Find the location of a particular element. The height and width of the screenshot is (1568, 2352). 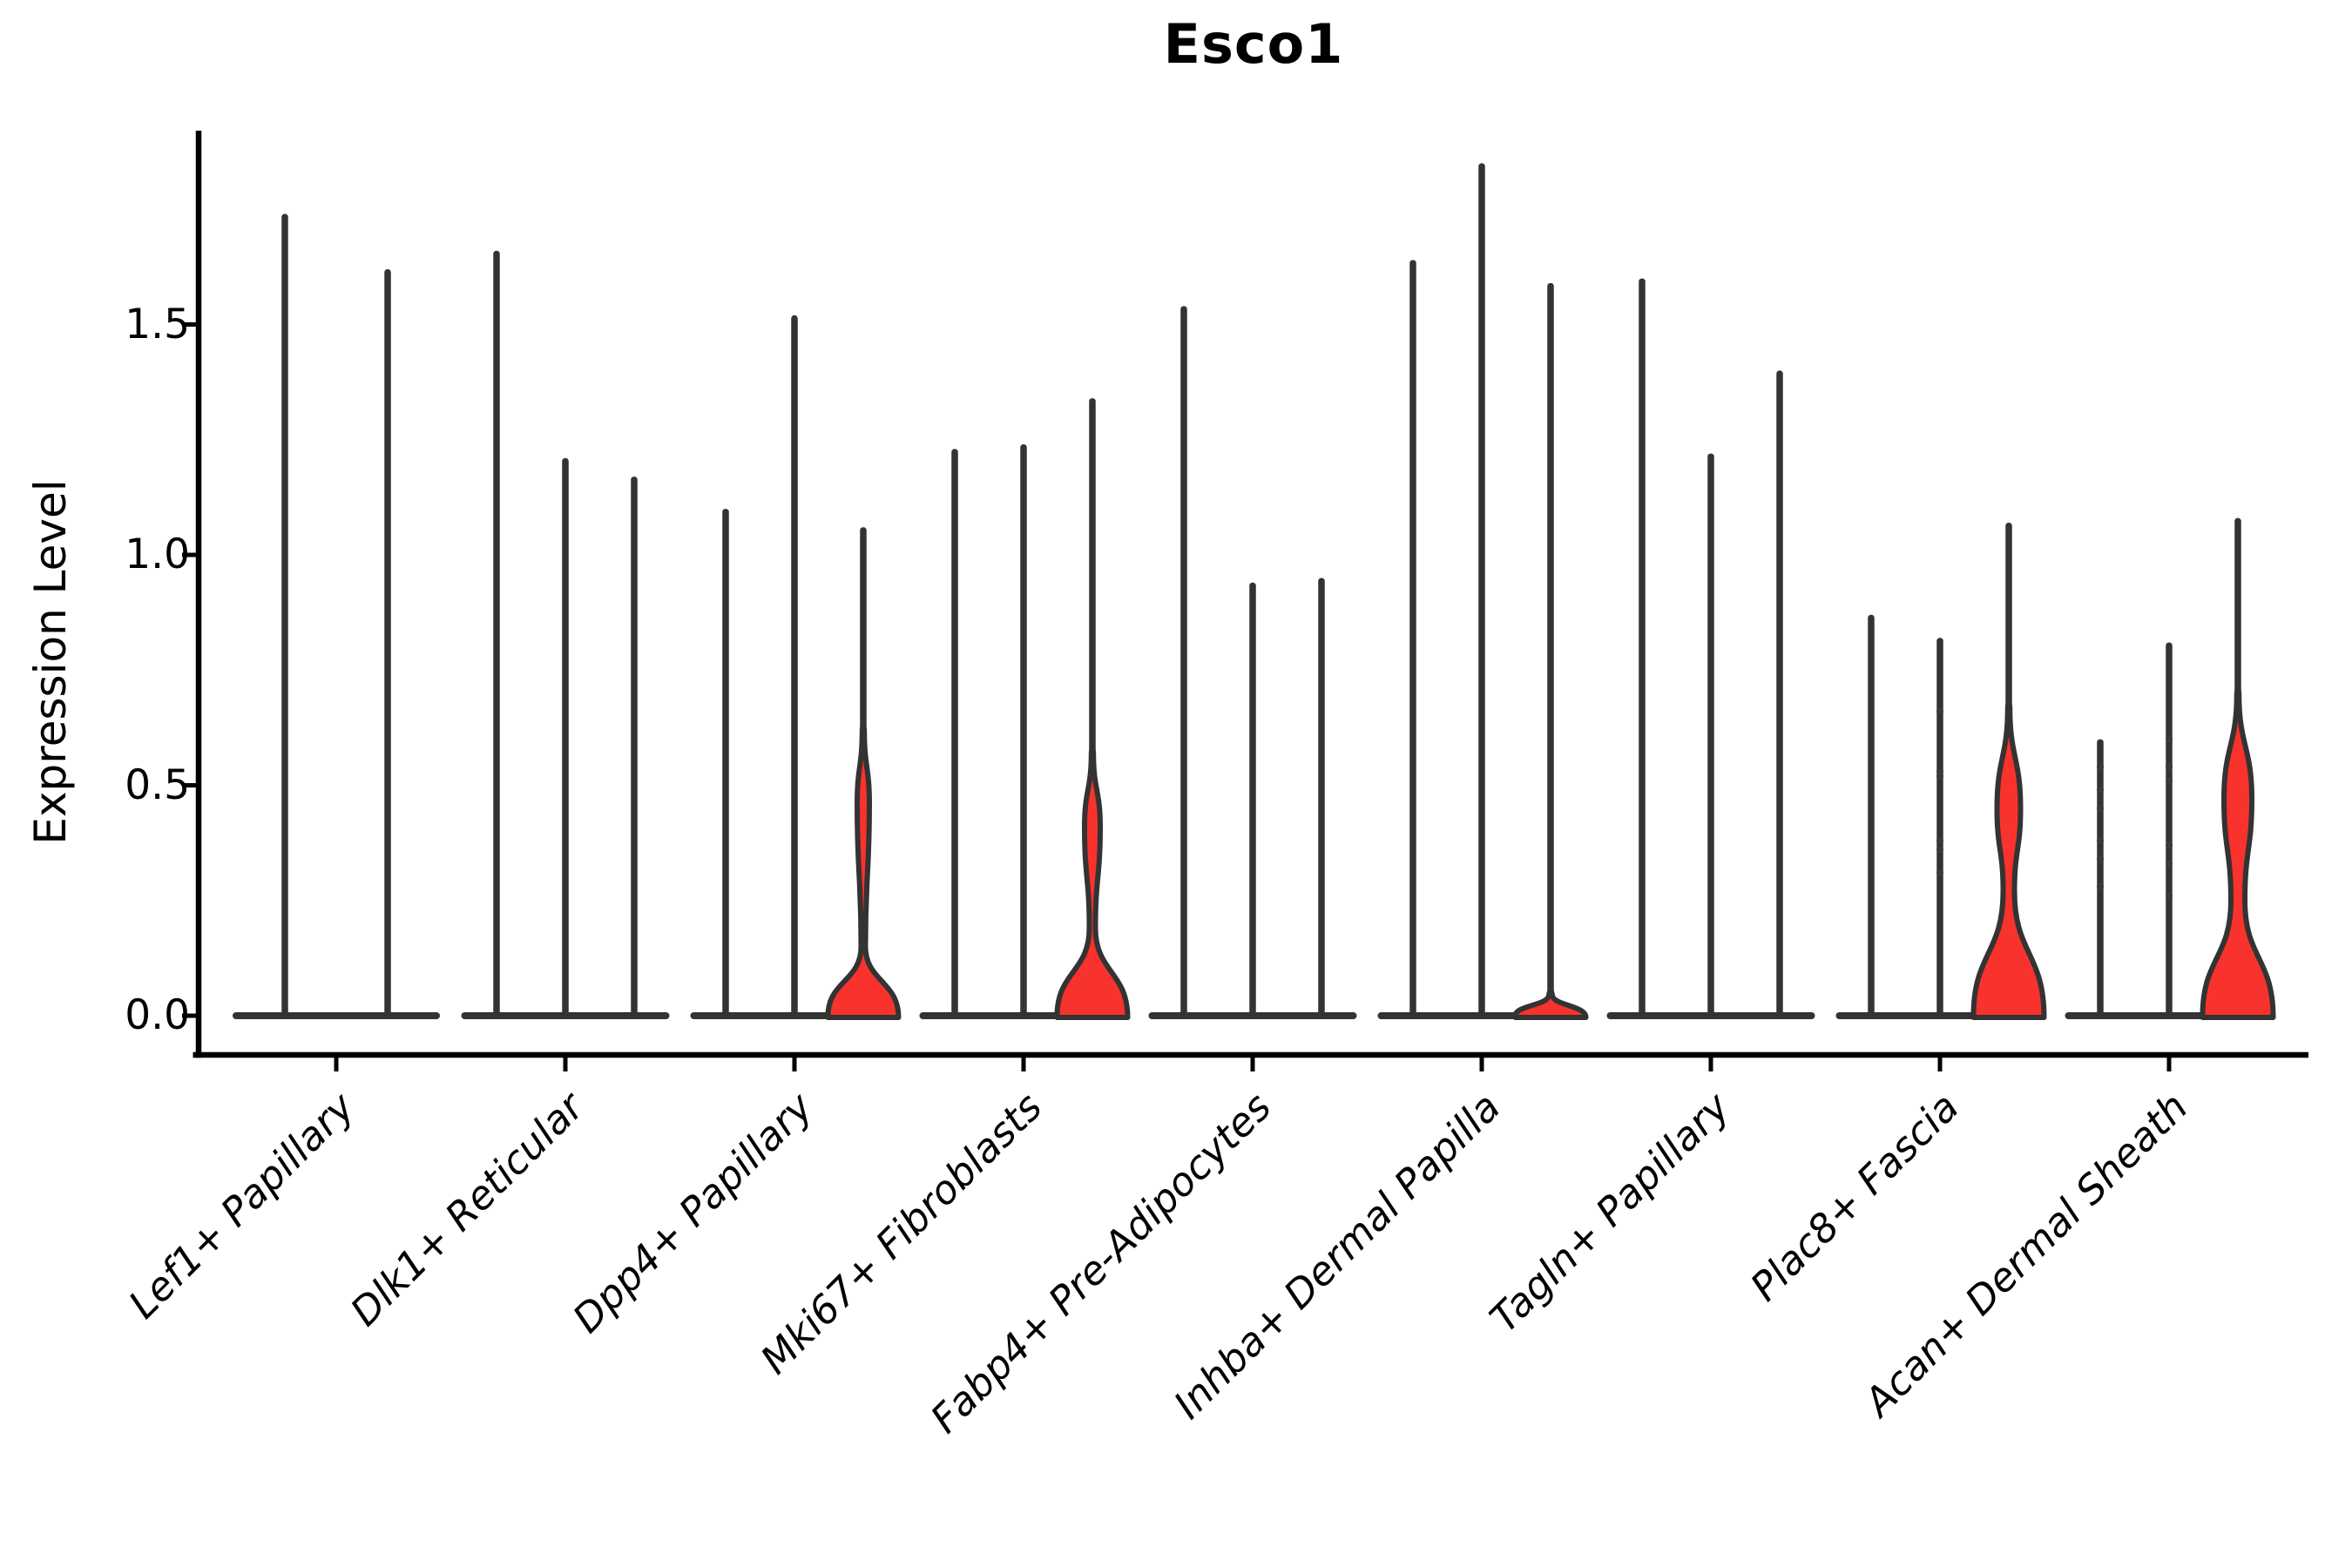

y-axis-label: Expression Level is located at coordinates (50, 662).